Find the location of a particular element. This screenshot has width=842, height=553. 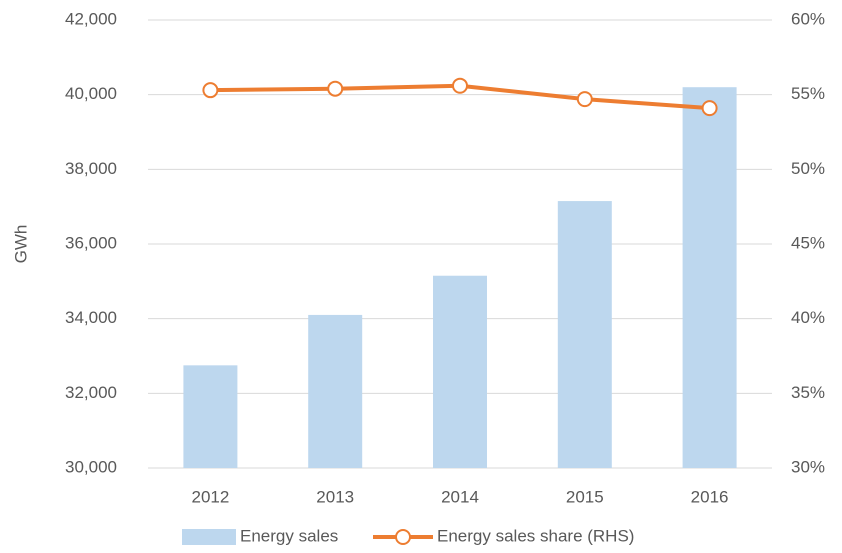

y-axis-label: GWh is located at coordinates (20, 244).